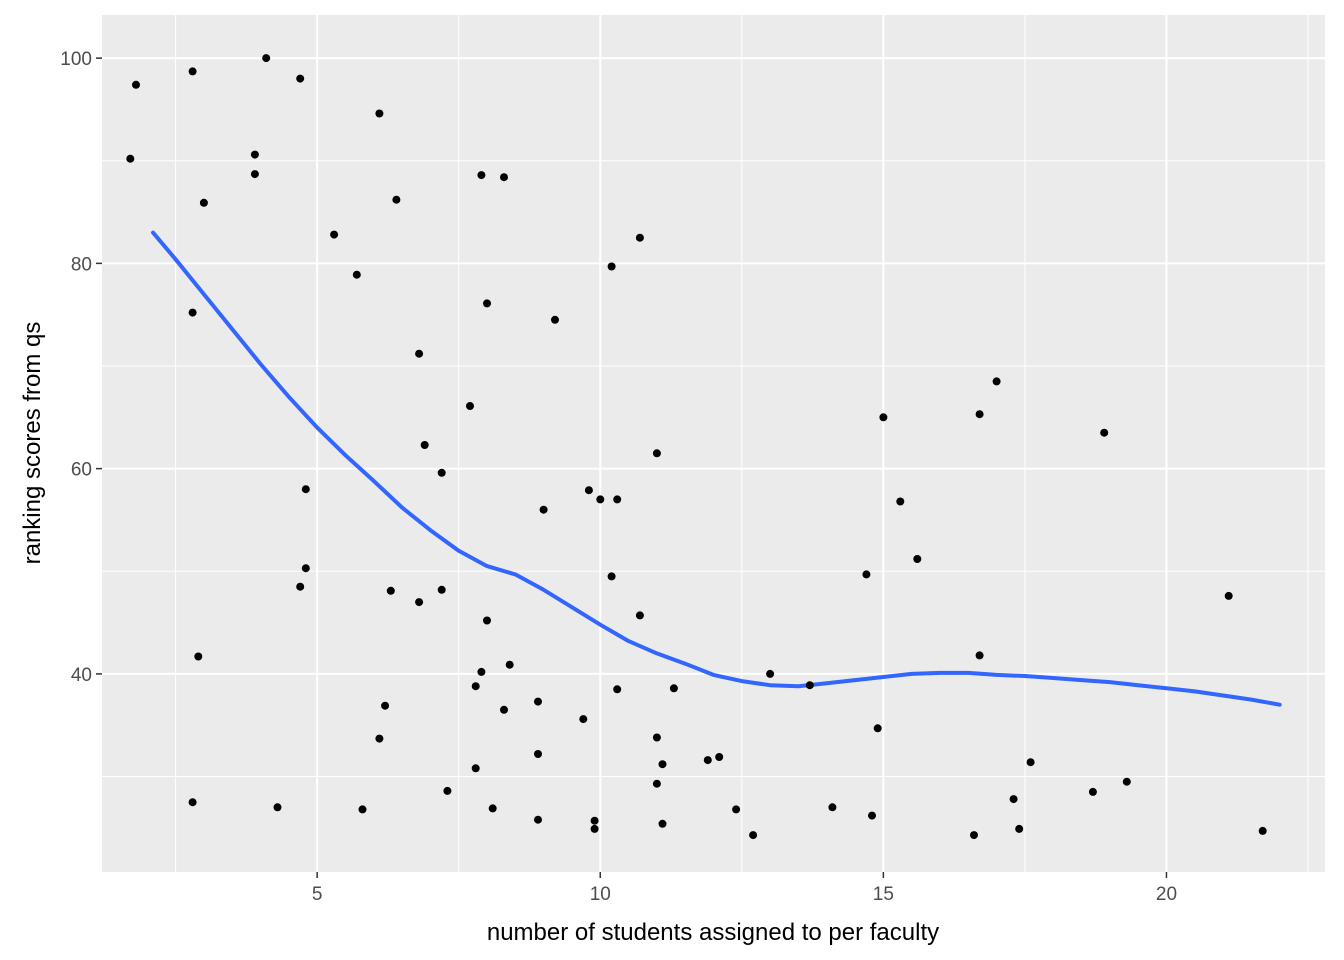 The width and height of the screenshot is (1344, 960). What do you see at coordinates (81, 264) in the screenshot?
I see `y-tick-label-2: 80` at bounding box center [81, 264].